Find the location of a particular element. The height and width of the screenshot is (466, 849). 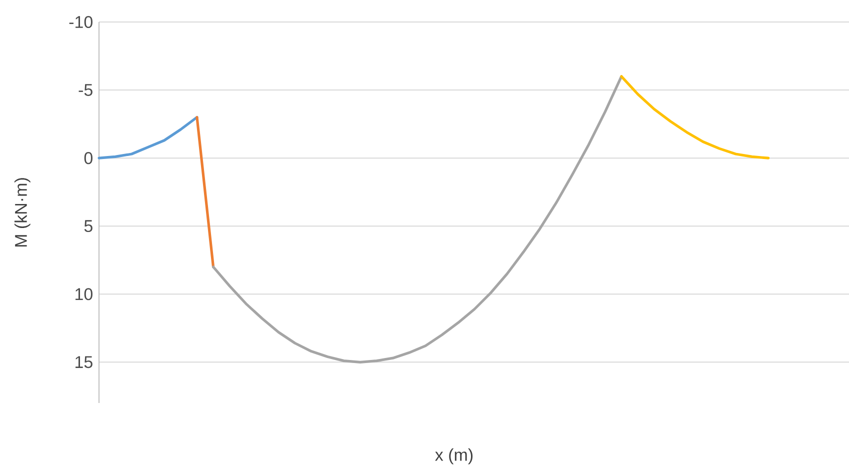

y-tick-label: -5 is located at coordinates (85, 90).